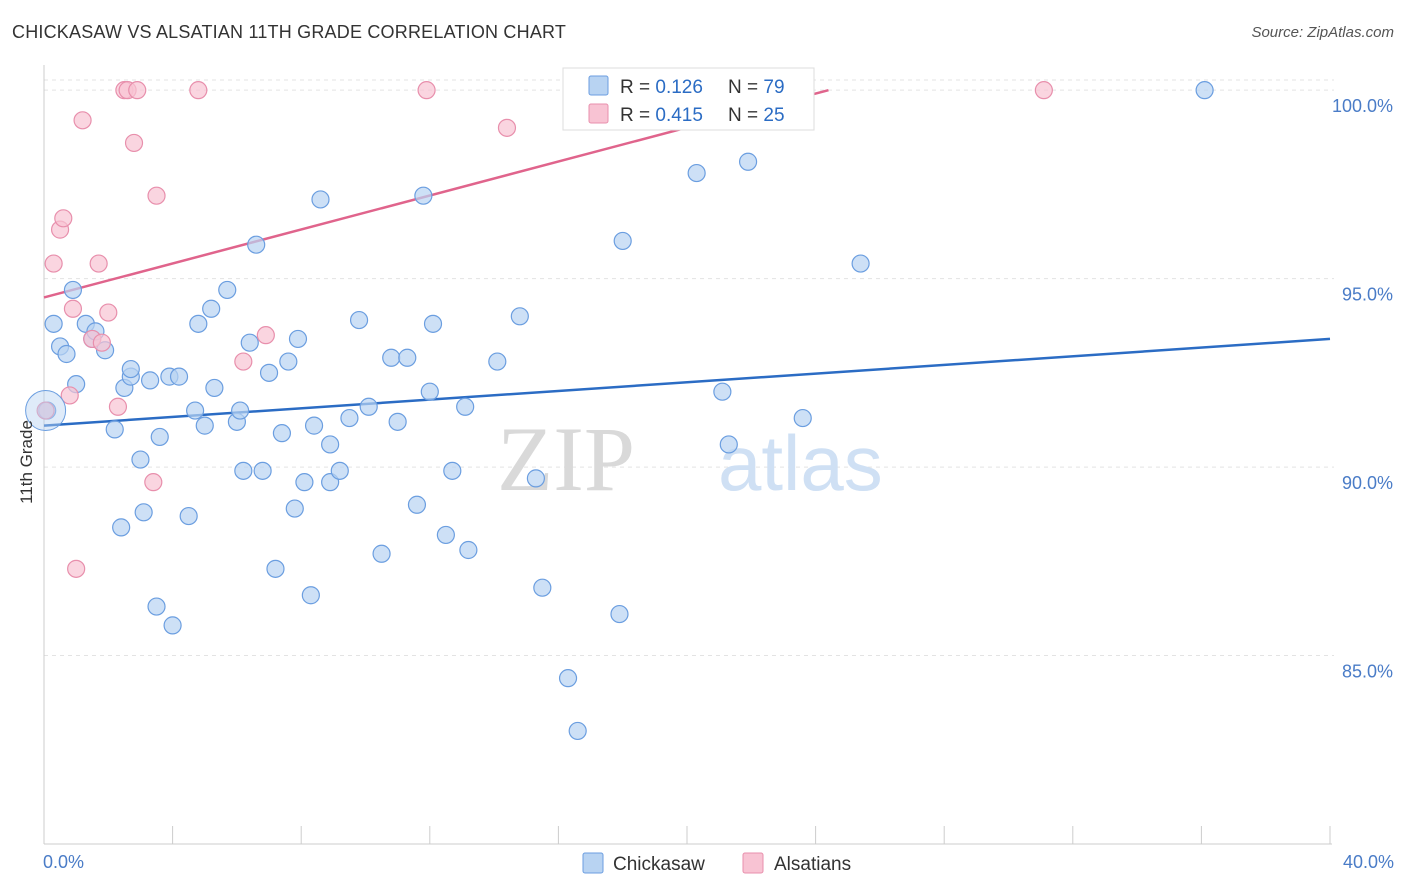 Image resolution: width=1406 pixels, height=892 pixels. What do you see at coordinates (756, 115) in the screenshot?
I see `svg-text: N = 25` at bounding box center [756, 115].